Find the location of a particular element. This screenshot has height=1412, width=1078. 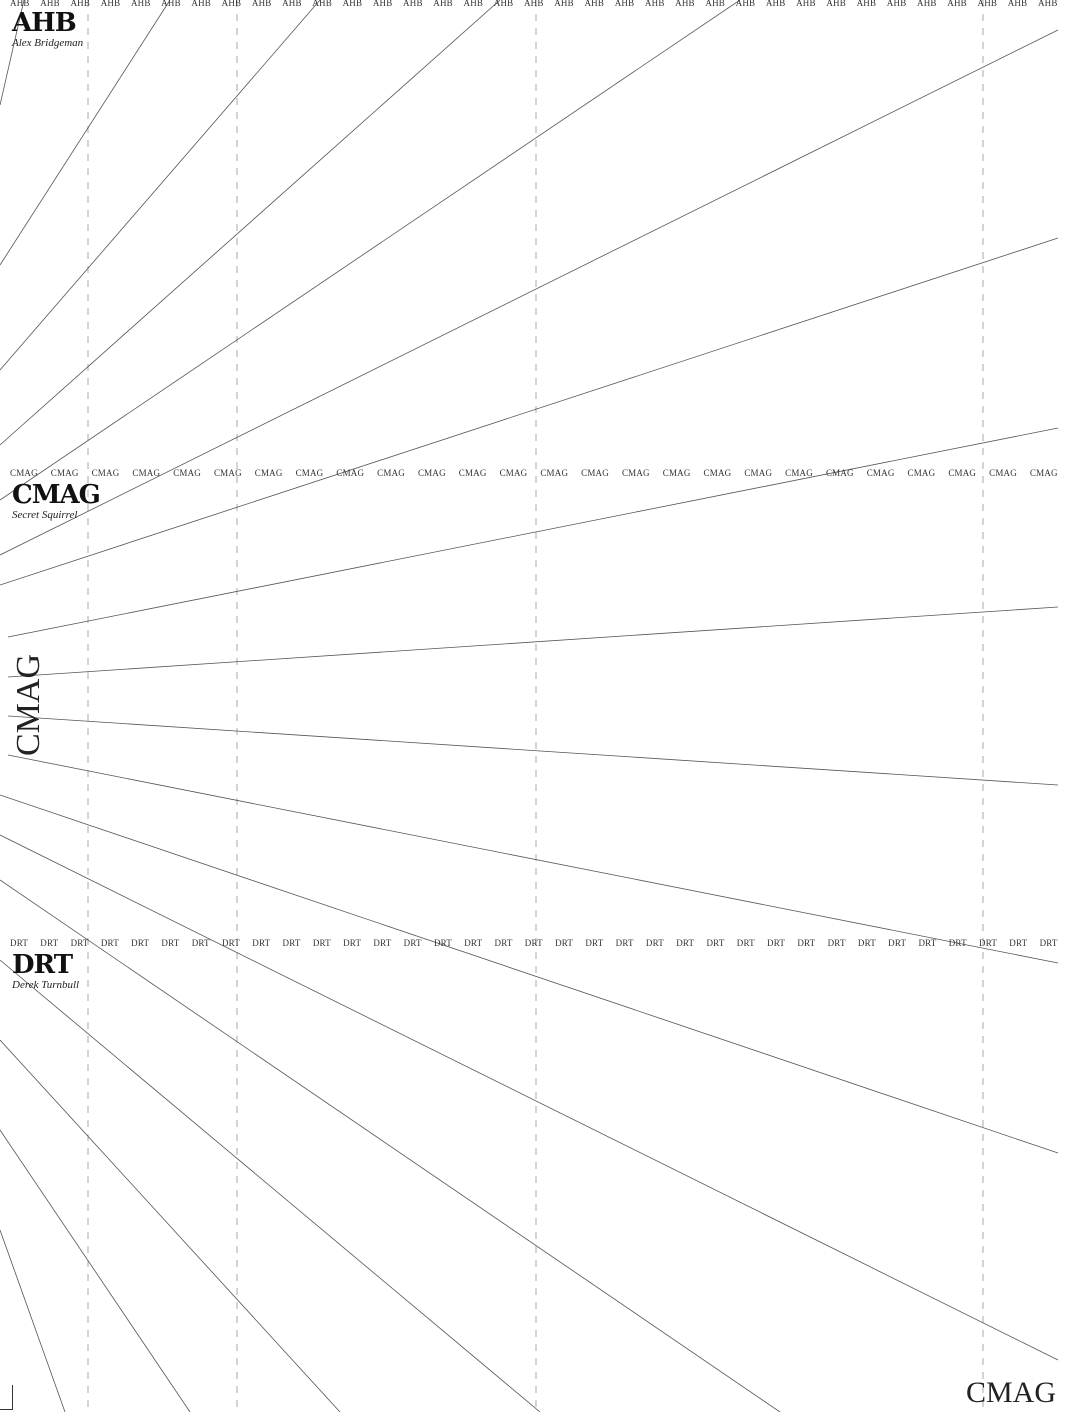

section-code: DRT is located at coordinates (42, 965).